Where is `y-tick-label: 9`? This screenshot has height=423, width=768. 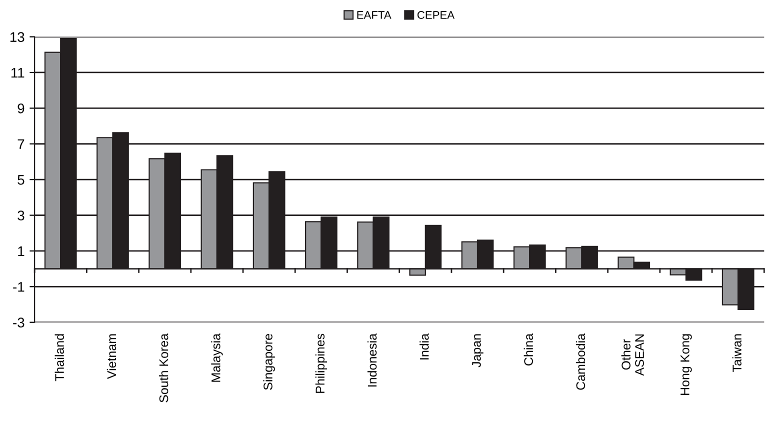
y-tick-label: 9 is located at coordinates (21, 109).